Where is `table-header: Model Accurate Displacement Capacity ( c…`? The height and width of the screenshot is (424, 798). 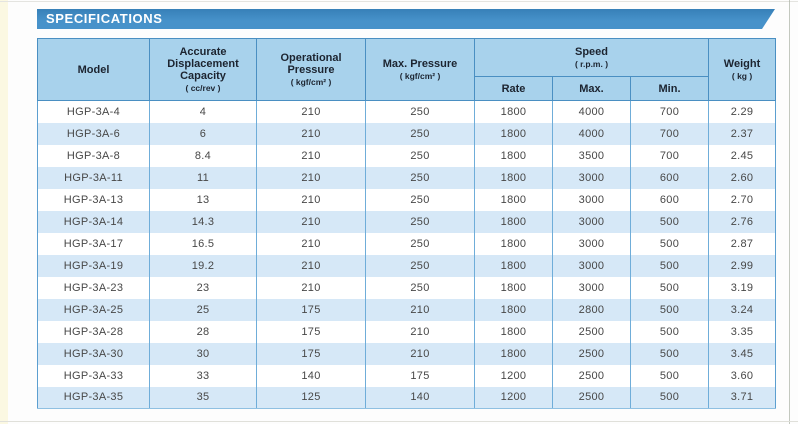 table-header: Model Accurate Displacement Capacity ( c… is located at coordinates (407, 69).